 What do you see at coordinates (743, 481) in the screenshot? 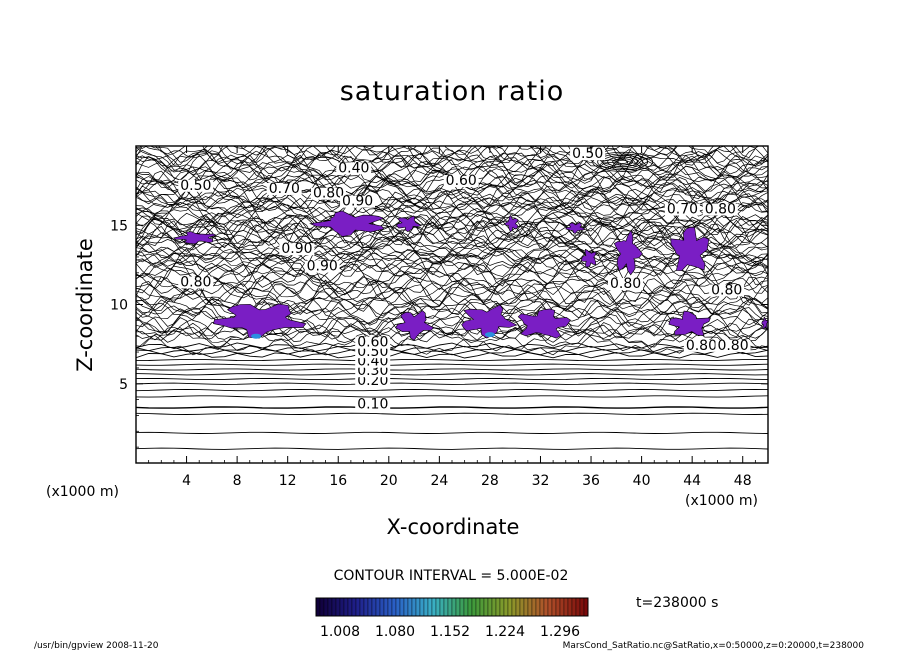
I see `x-tick-label: 48` at bounding box center [743, 481].